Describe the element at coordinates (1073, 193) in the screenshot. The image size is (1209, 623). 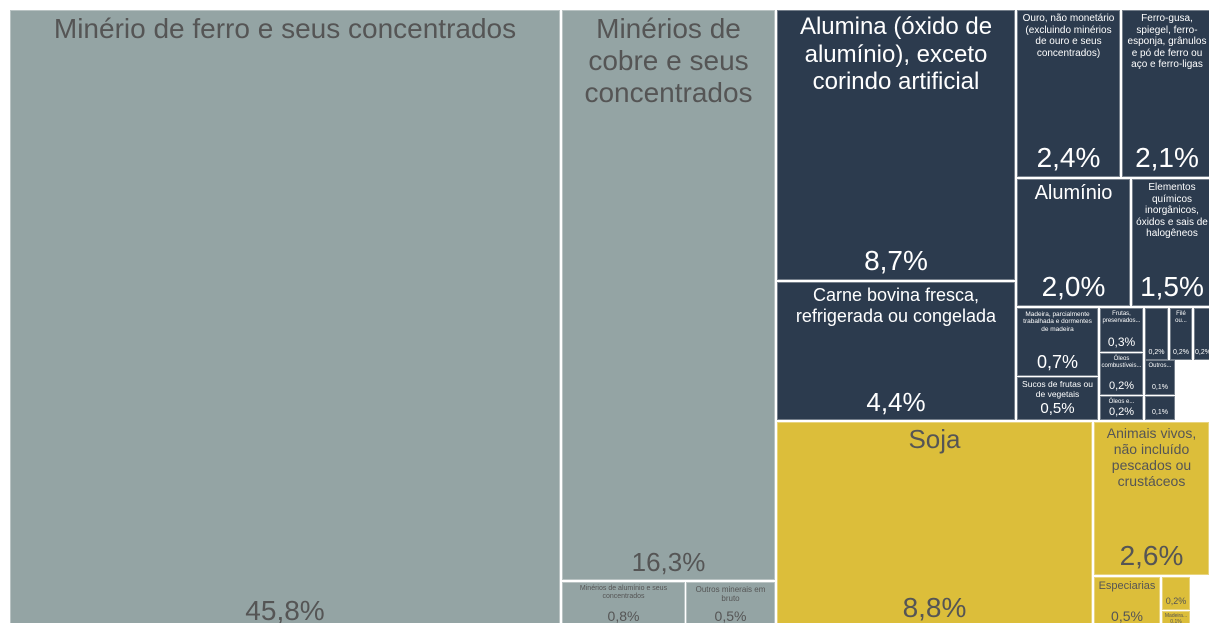
I see `cell-label: Alumínio` at that location.